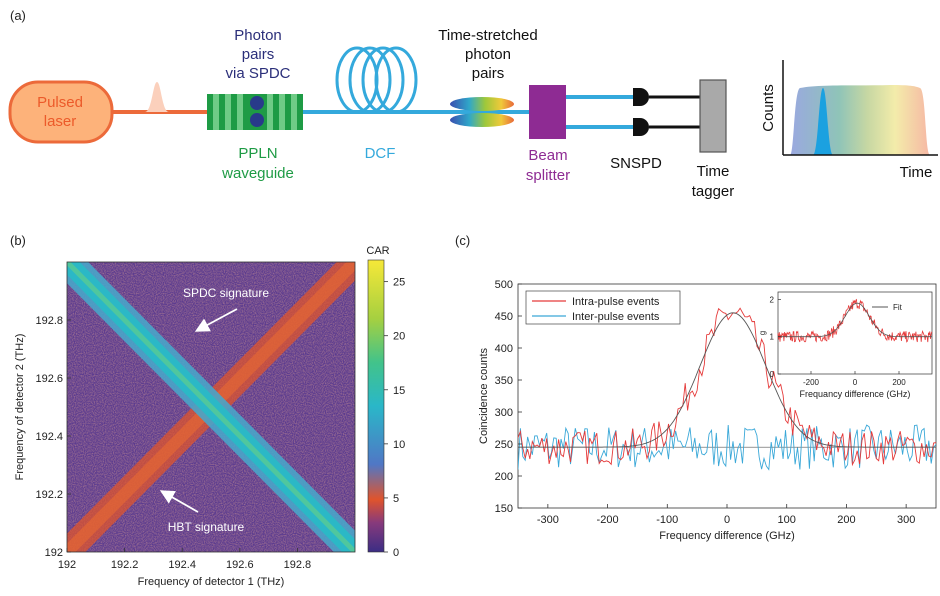  Describe the element at coordinates (547, 112) in the screenshot. I see `beam-splitter-box` at that location.